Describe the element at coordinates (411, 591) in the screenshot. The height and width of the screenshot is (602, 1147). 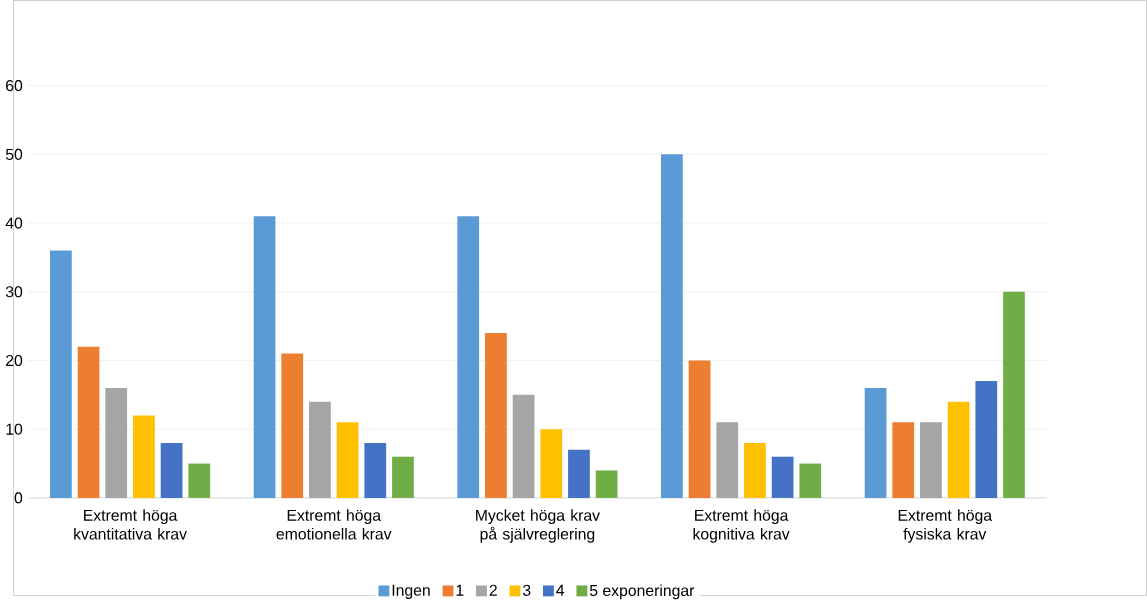
I see `legend-label: Ingen` at that location.